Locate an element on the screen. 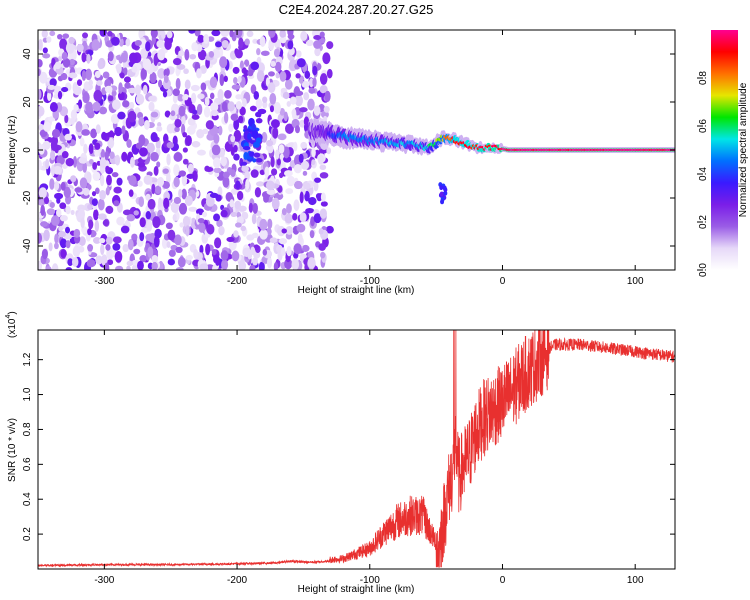 The height and width of the screenshot is (600, 750). spectrogram-signal-cells is located at coordinates (491, 161).